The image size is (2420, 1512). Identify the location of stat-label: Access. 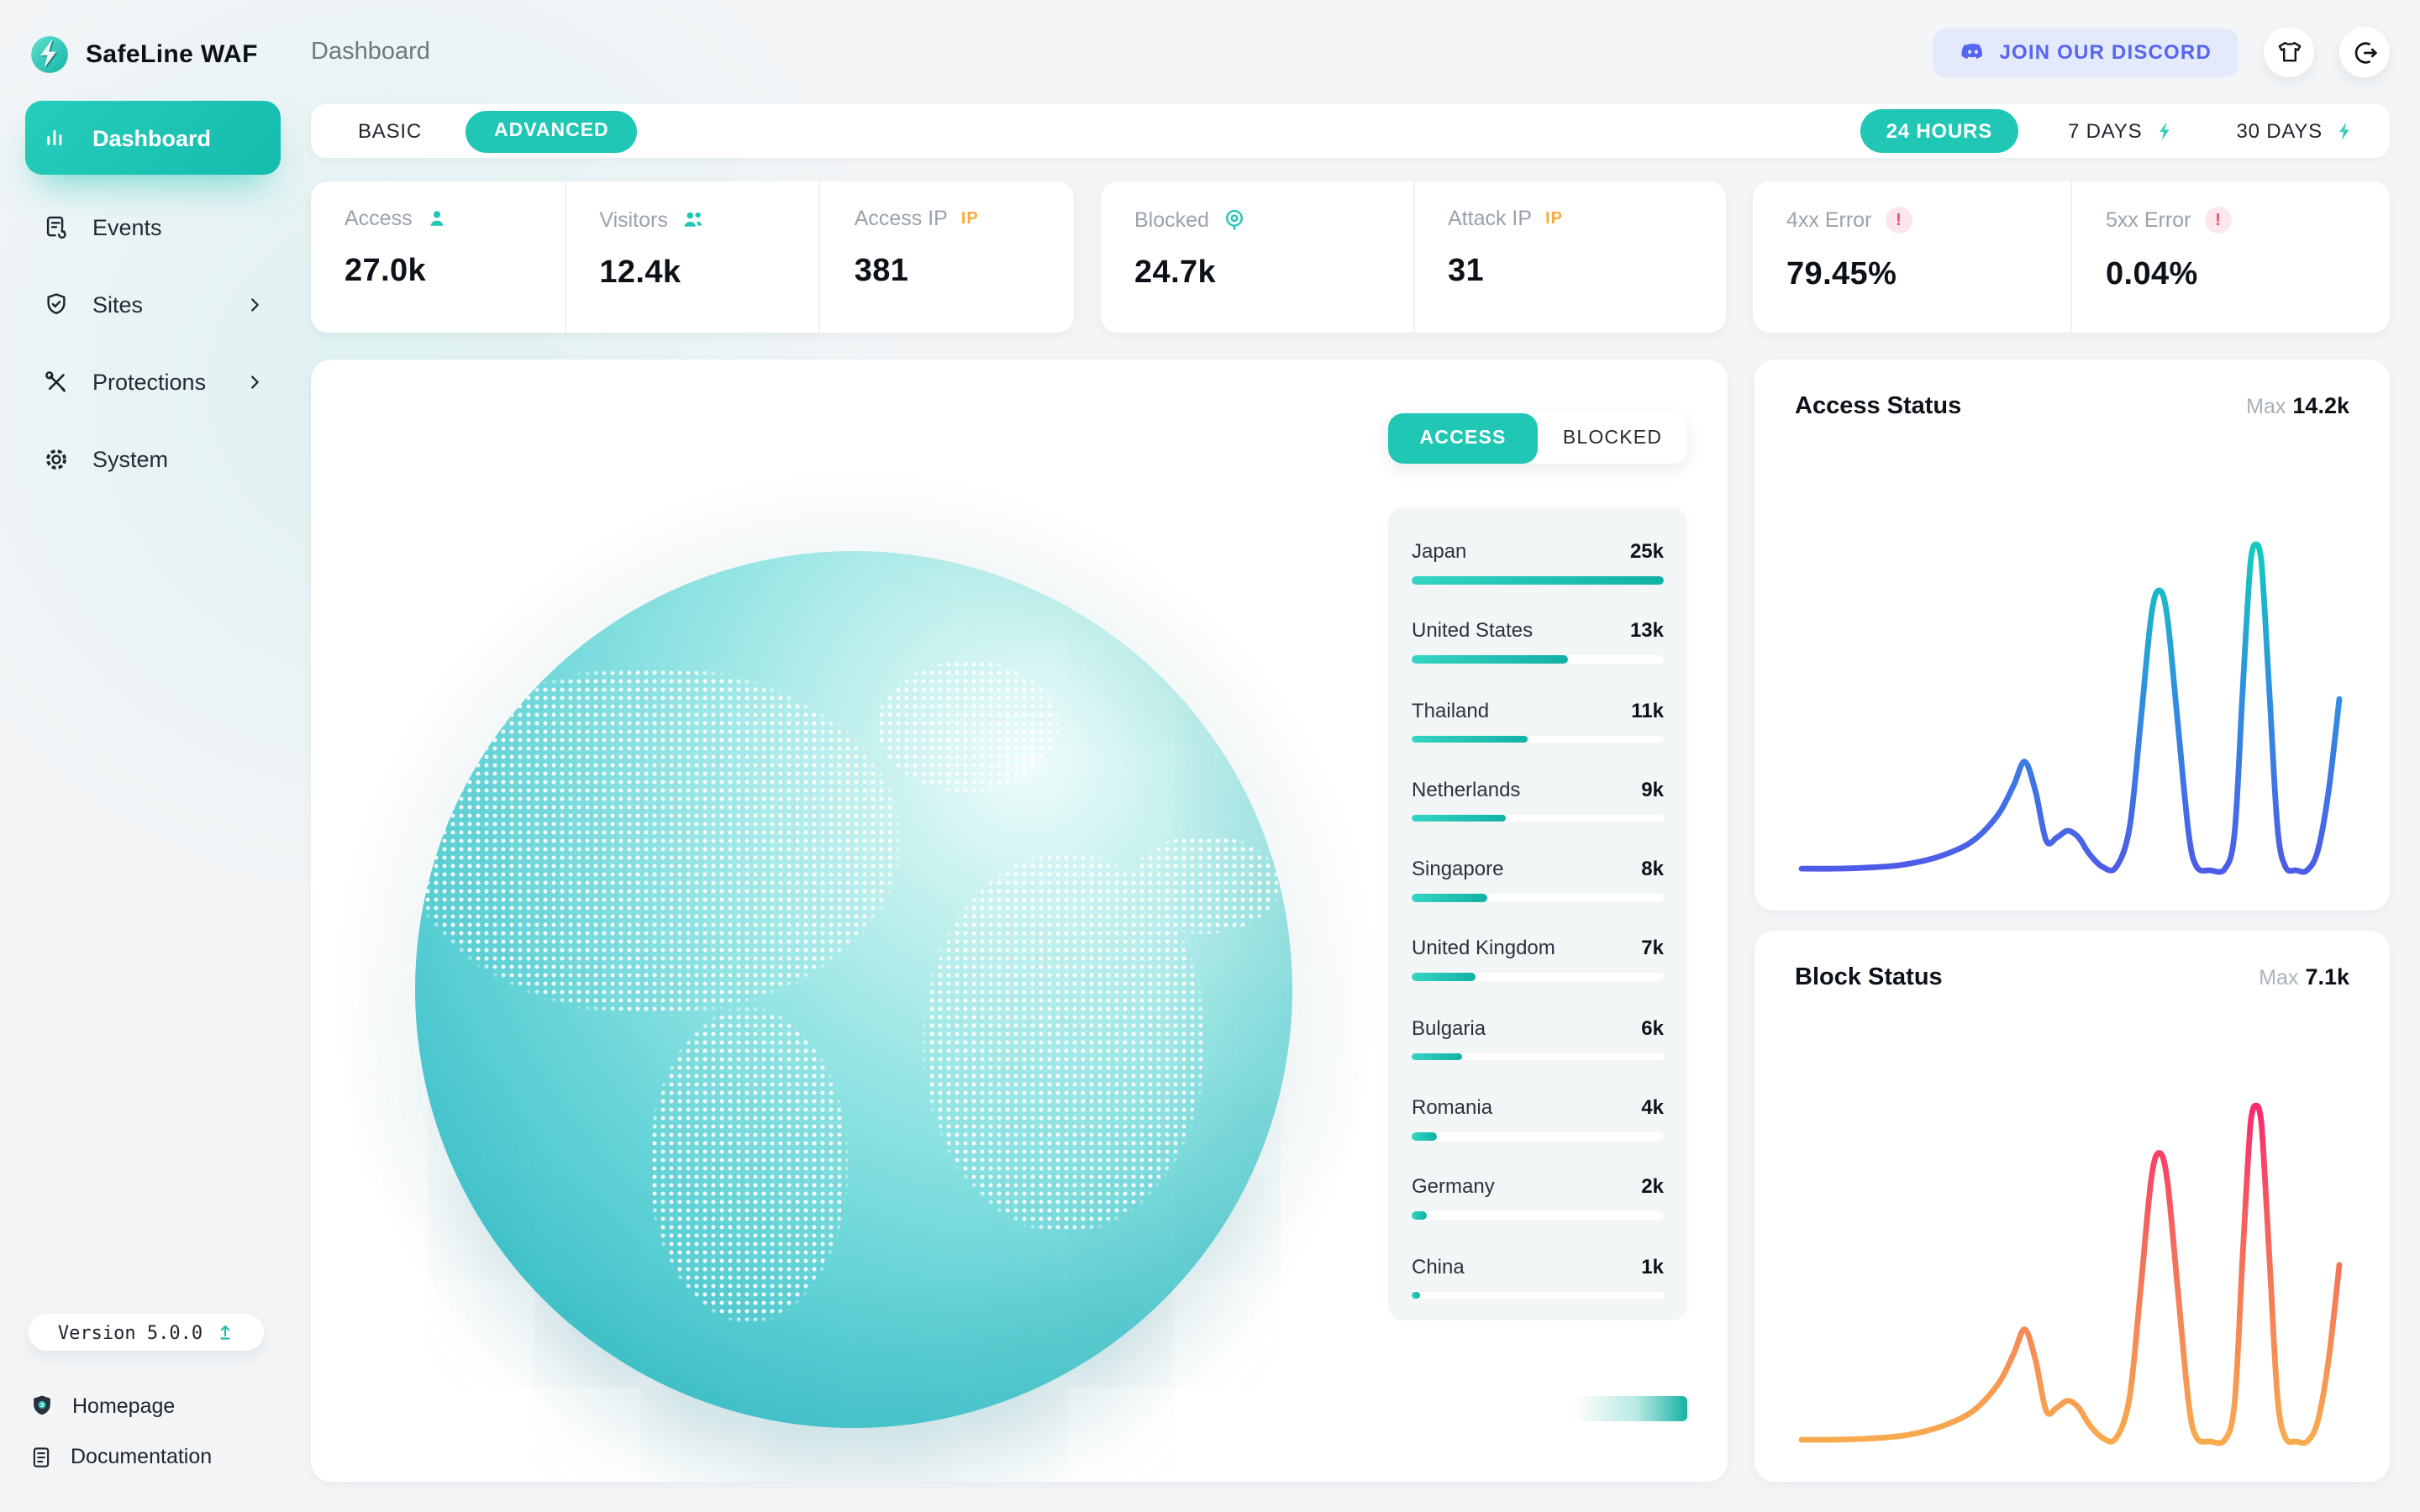
(379, 218).